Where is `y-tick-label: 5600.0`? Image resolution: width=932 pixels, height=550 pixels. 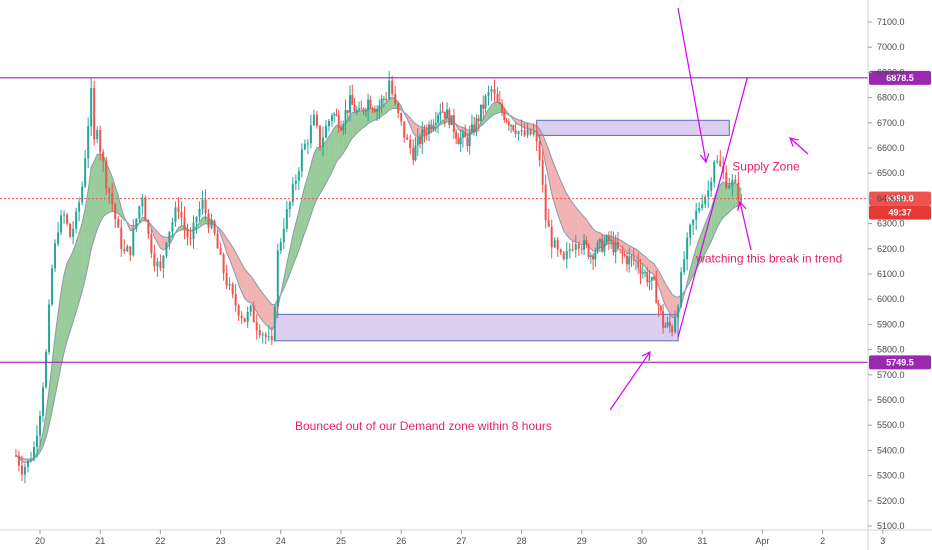 y-tick-label: 5600.0 is located at coordinates (891, 400).